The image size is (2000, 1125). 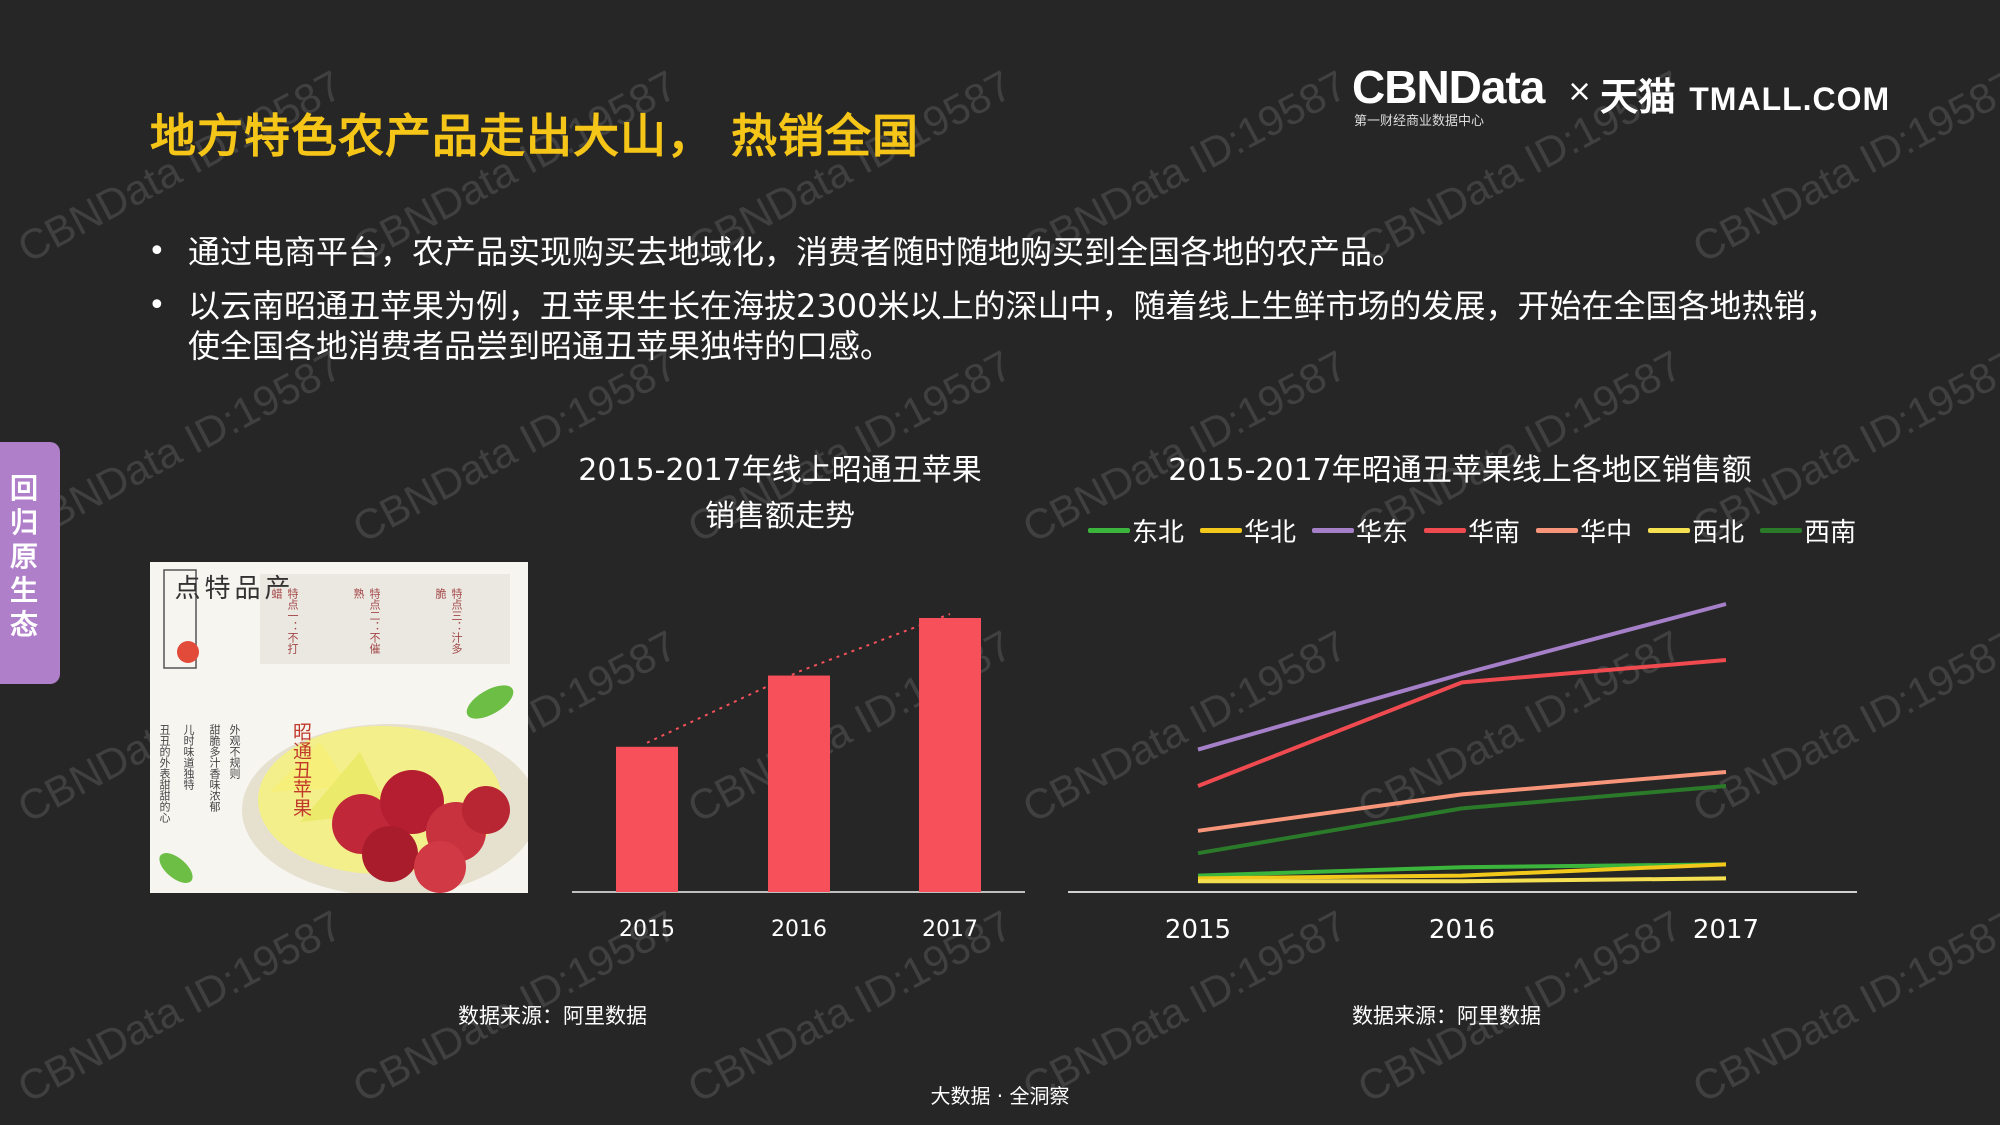 What do you see at coordinates (1446, 1016) in the screenshot?
I see `line-chart-source: 数据来源：阿里数据` at bounding box center [1446, 1016].